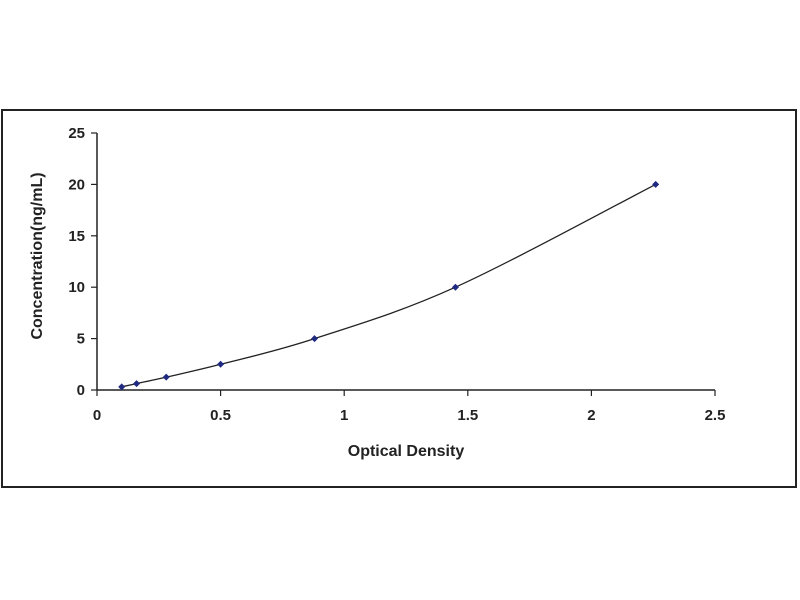 This screenshot has width=800, height=600. Describe the element at coordinates (76, 236) in the screenshot. I see `y-tick-label: 15` at that location.